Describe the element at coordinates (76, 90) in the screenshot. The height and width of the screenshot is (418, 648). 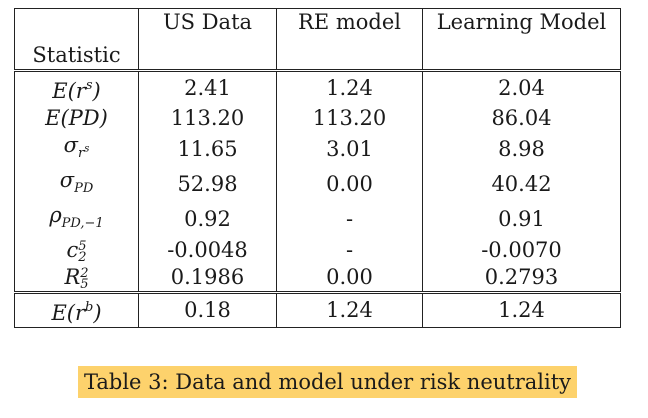
I see `label-expected-stock-return: E(rs)` at that location.